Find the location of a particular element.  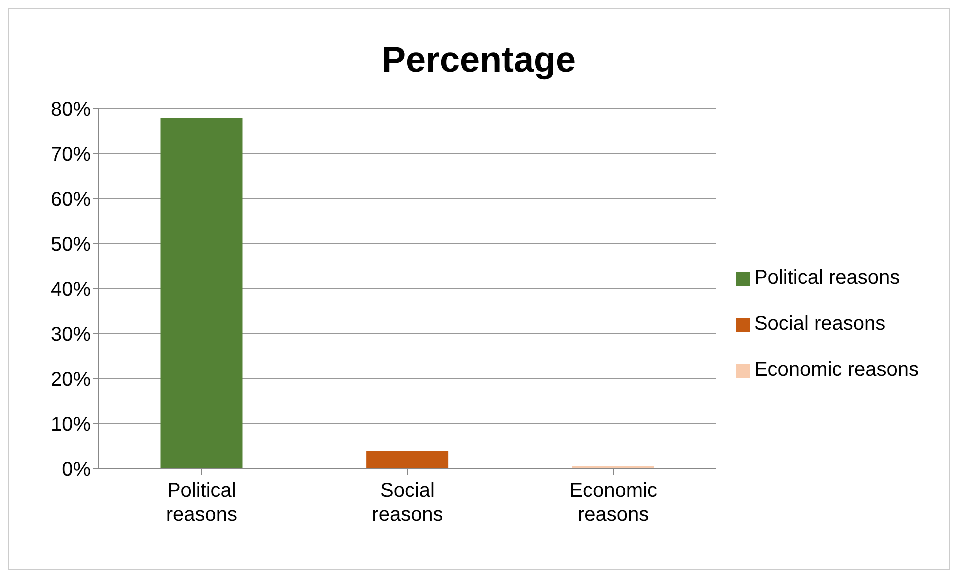

y-tick-label: 40% is located at coordinates (71, 290).